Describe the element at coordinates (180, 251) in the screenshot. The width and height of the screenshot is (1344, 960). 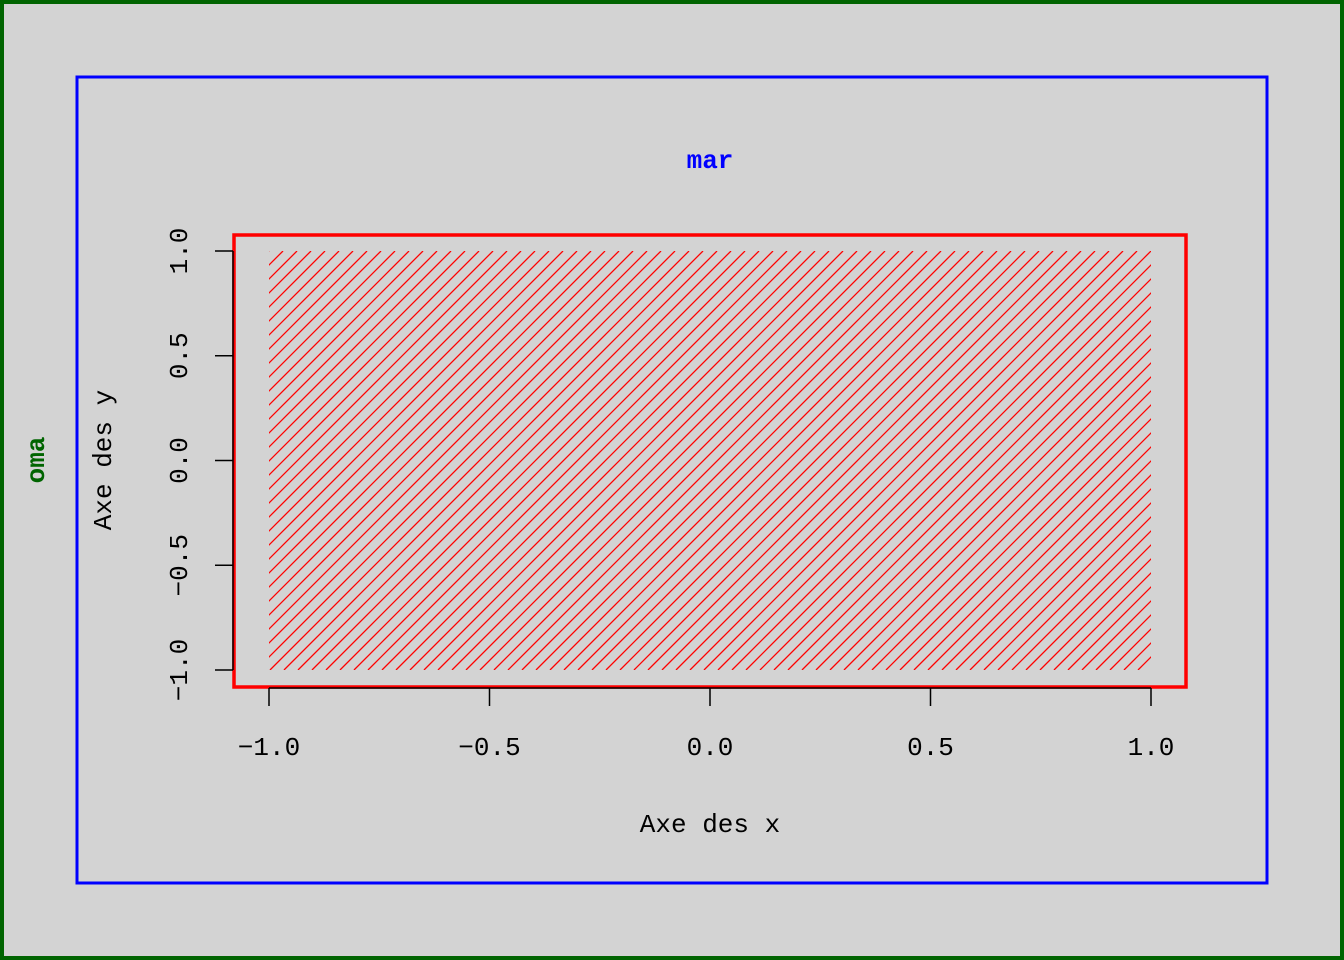
I see `y-tick-label-4: 1.0` at that location.